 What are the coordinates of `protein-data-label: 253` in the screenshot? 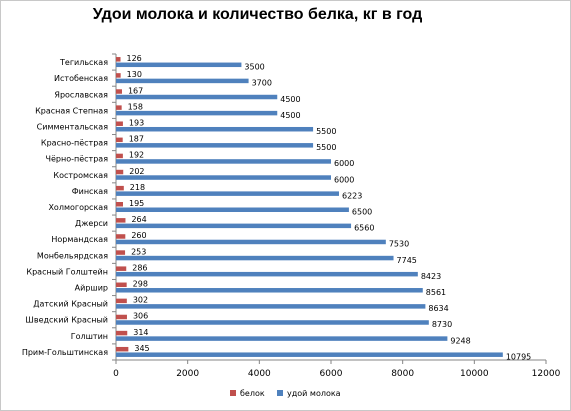 It's located at (138, 251).